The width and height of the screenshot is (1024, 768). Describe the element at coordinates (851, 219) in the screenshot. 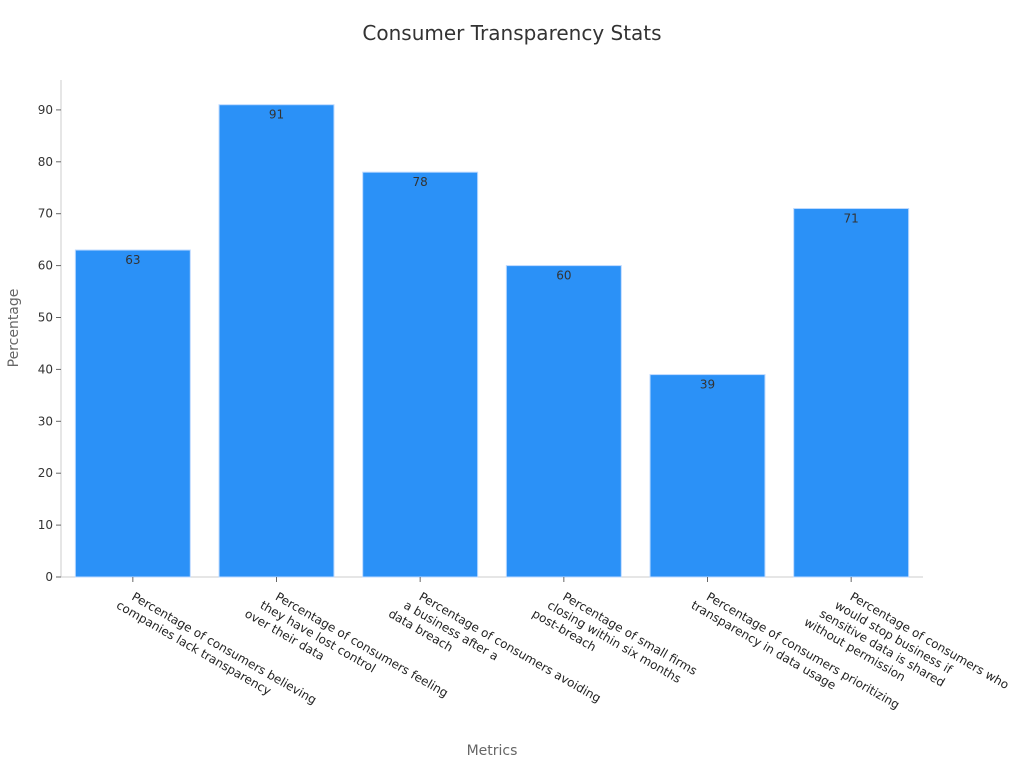

I see `bar-value-label: 71` at that location.